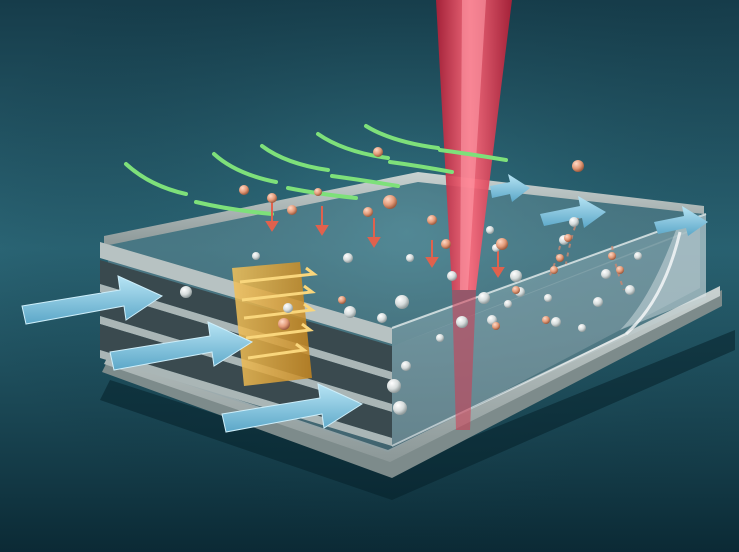 The image size is (739, 552). Describe the element at coordinates (473, 145) in the screenshot. I see `laser-beam-core` at that location.